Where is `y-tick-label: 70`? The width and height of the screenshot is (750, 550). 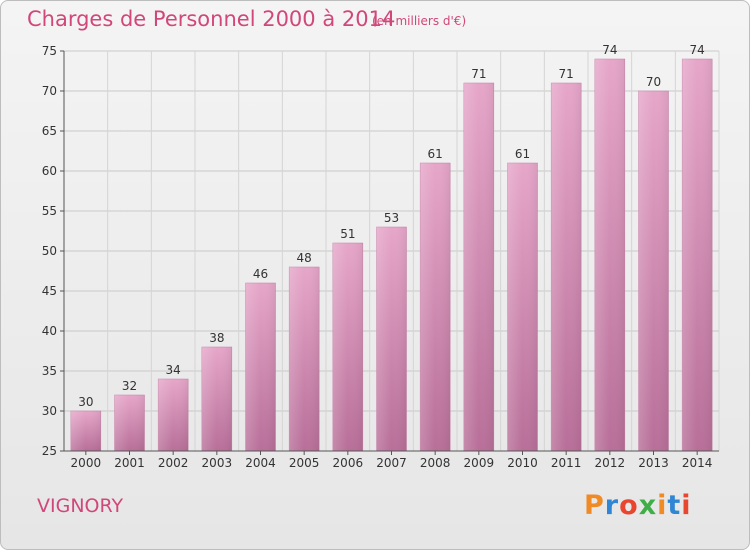
y-tick-label: 70 is located at coordinates (49, 91).